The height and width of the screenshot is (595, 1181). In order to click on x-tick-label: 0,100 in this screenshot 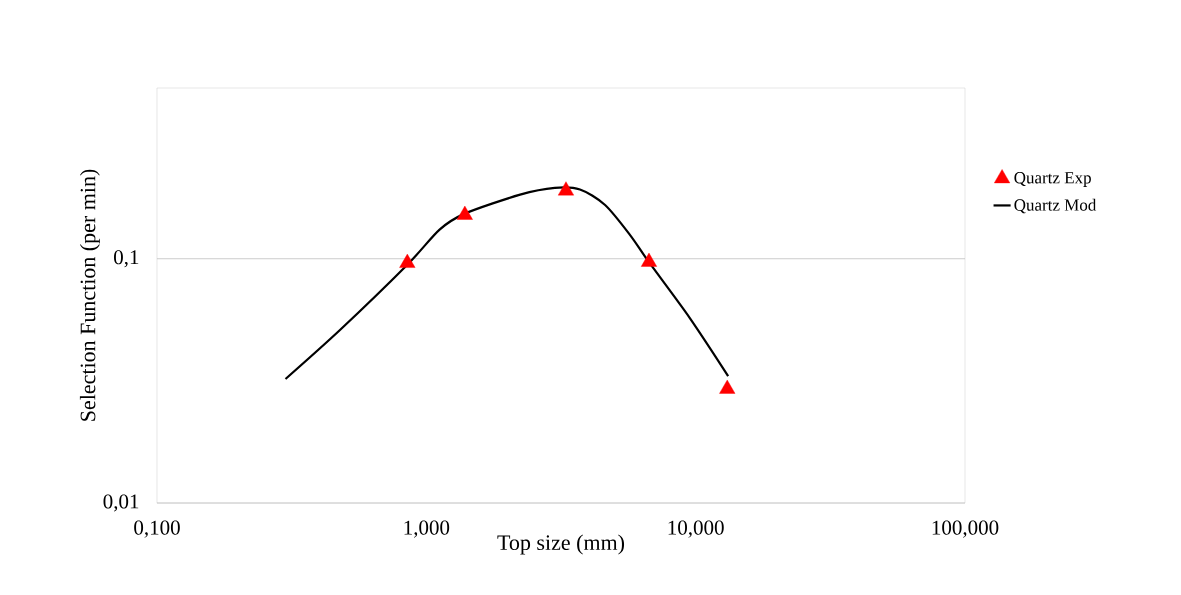, I will do `click(157, 529)`.